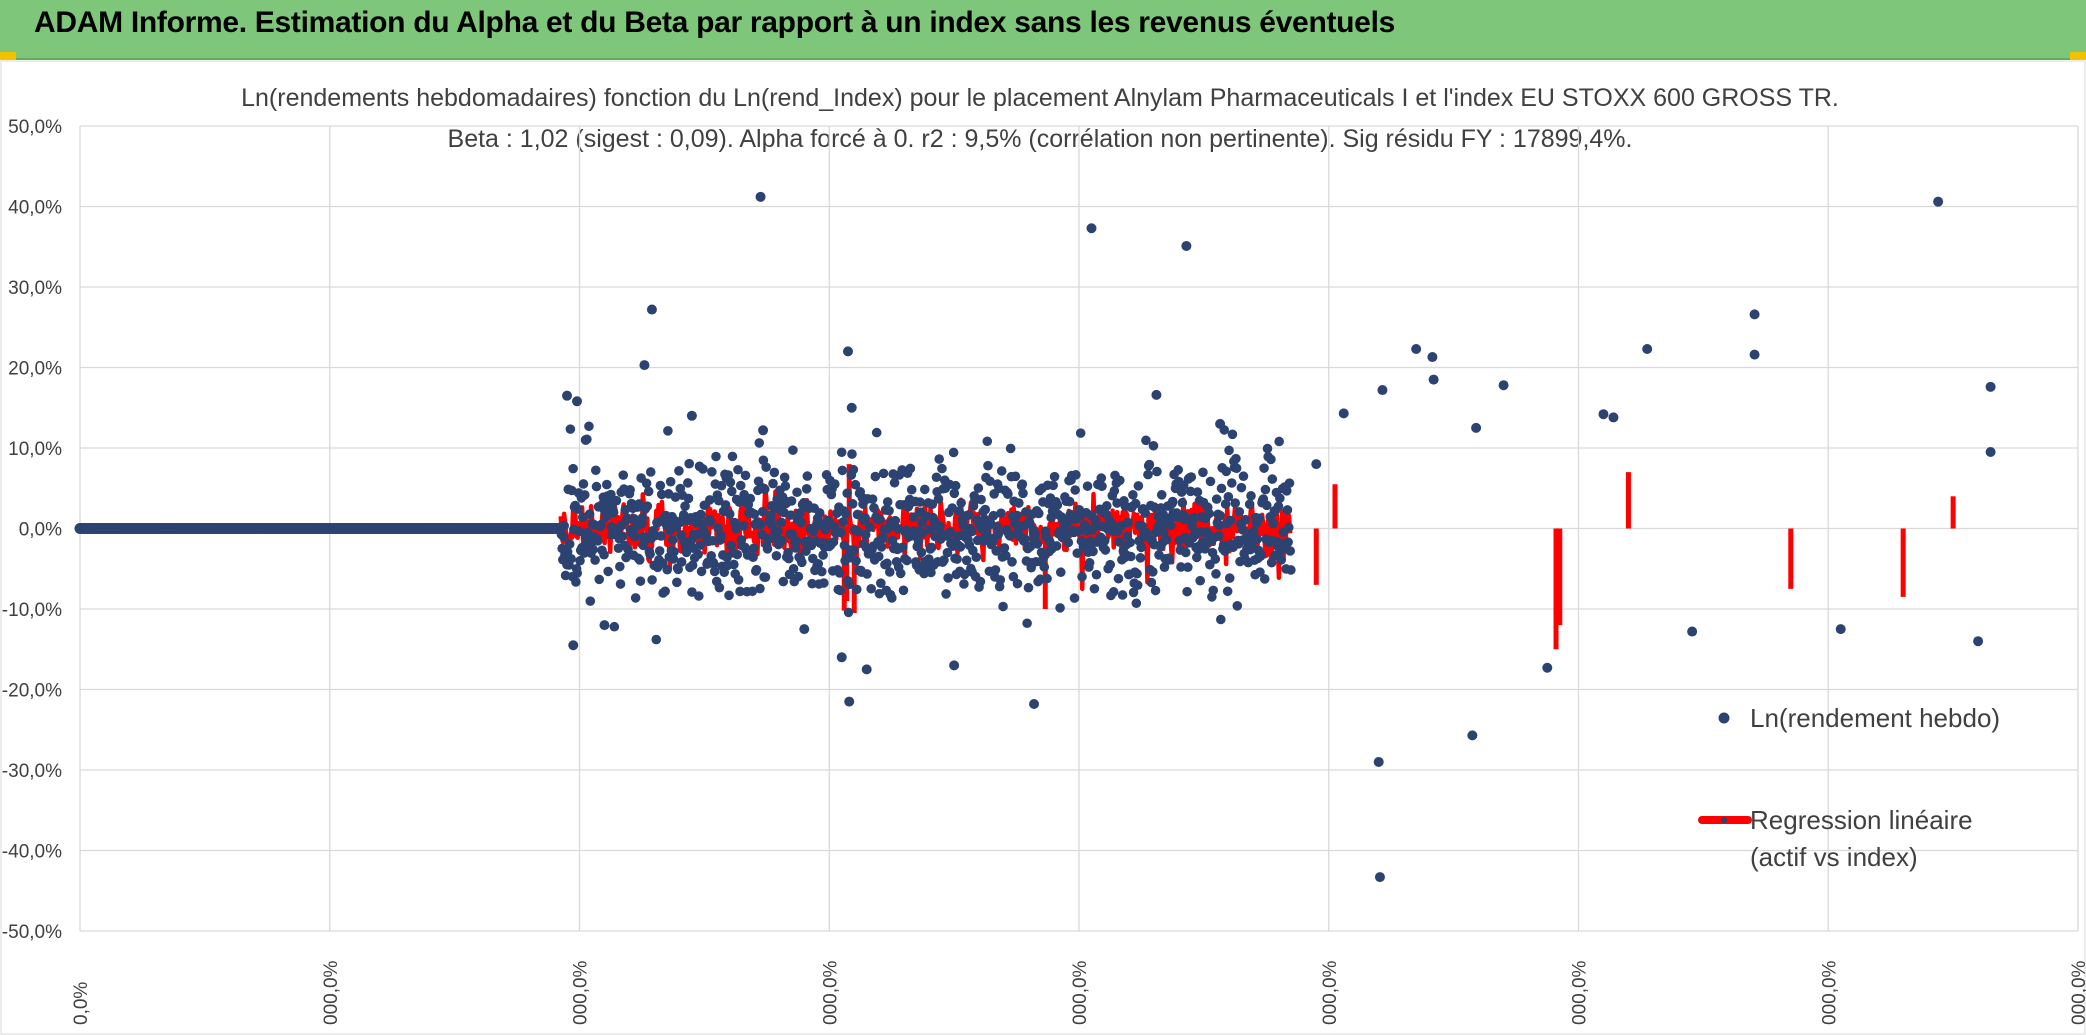 Image resolution: width=2086 pixels, height=1035 pixels. I want to click on y-tick-label: -30,0%, so click(32, 771).